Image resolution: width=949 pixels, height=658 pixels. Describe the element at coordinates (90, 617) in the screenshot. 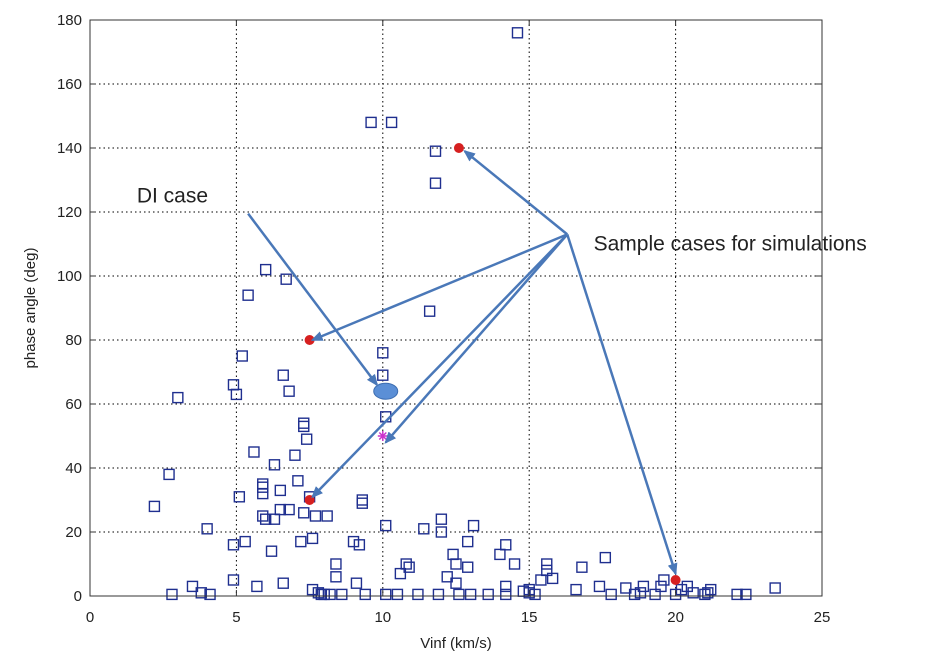

I see `x-tick-label: 0` at that location.